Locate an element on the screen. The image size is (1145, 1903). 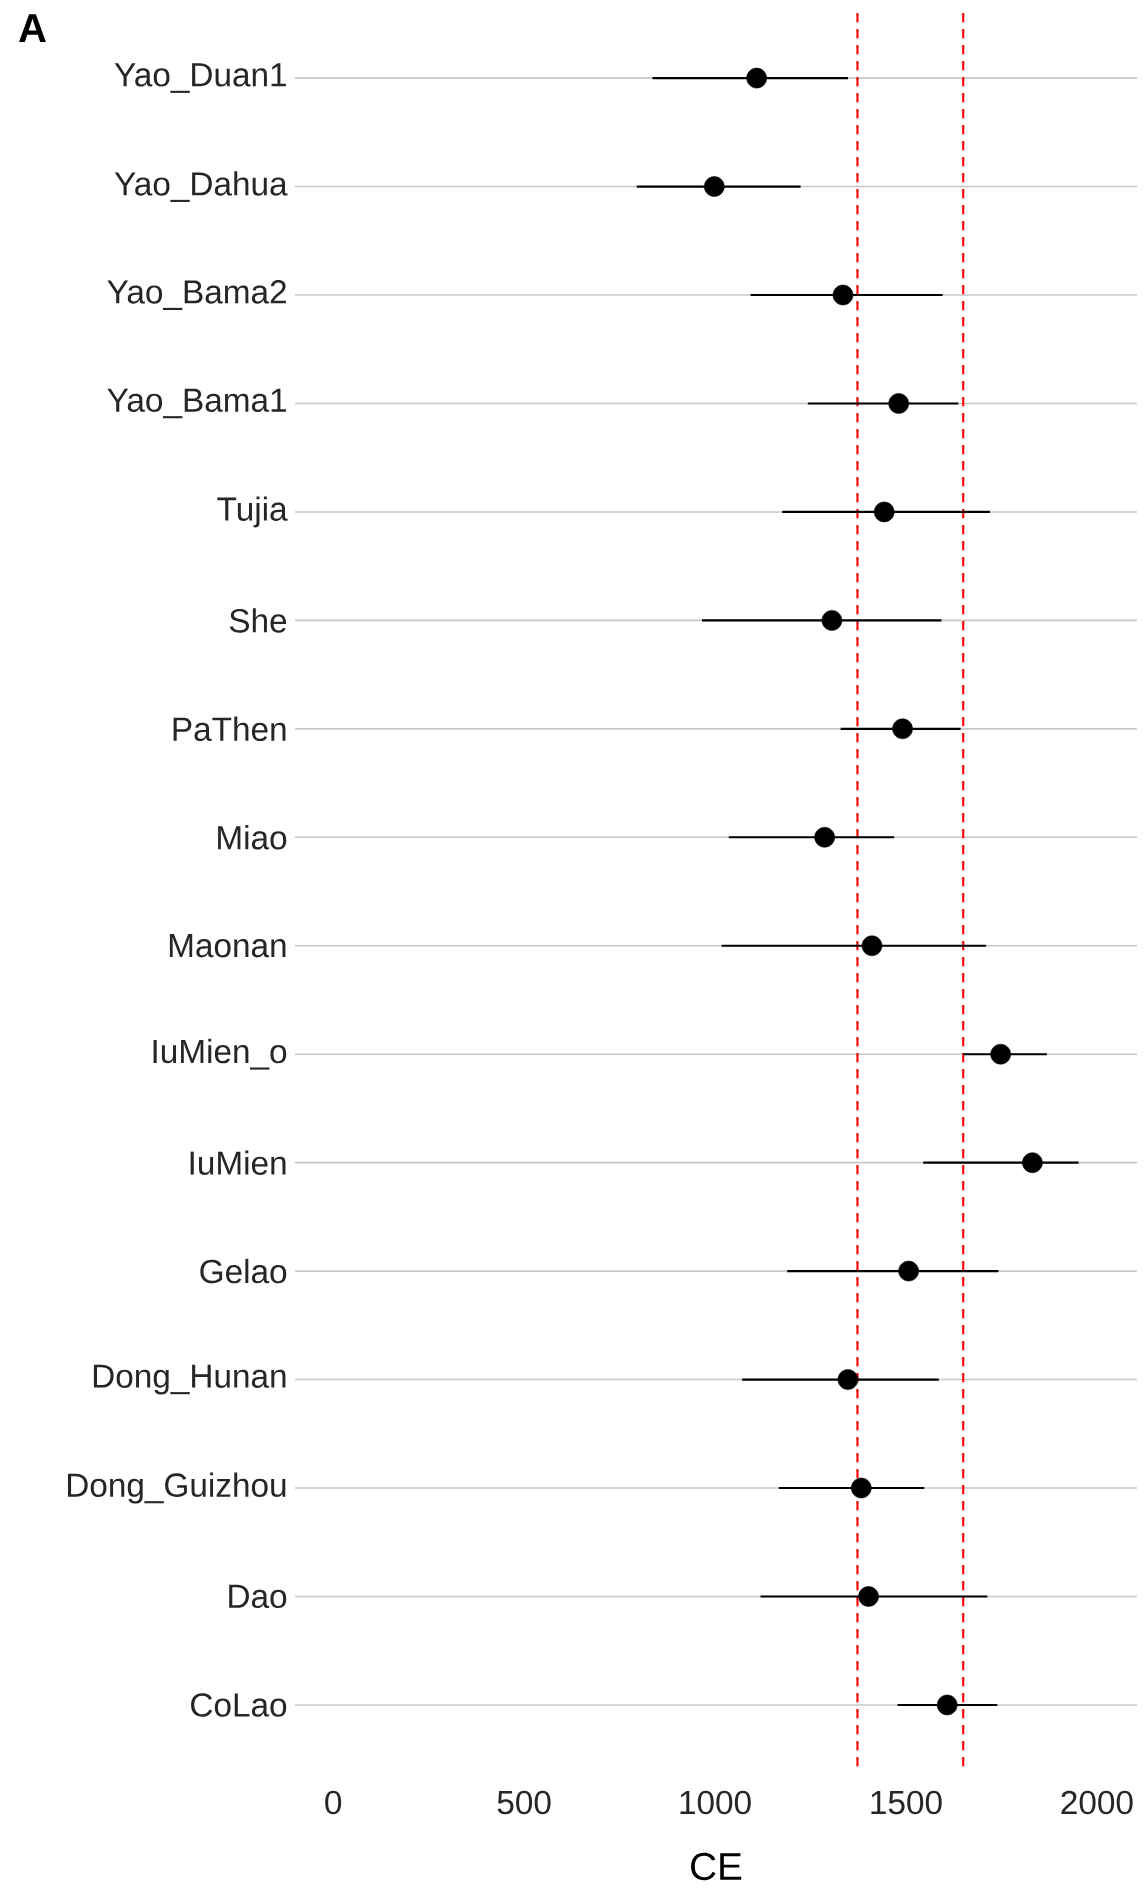
y-tick-label: Maonan is located at coordinates (227, 946).